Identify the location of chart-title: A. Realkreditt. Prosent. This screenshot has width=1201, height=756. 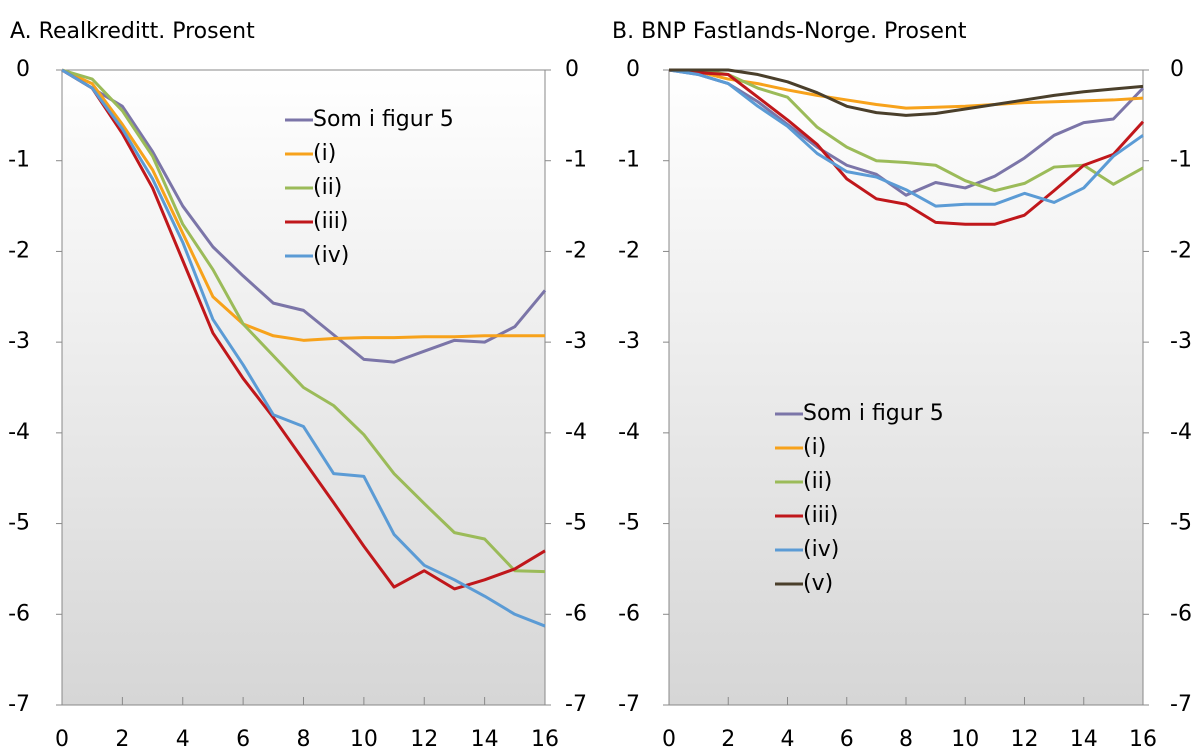
(132, 31).